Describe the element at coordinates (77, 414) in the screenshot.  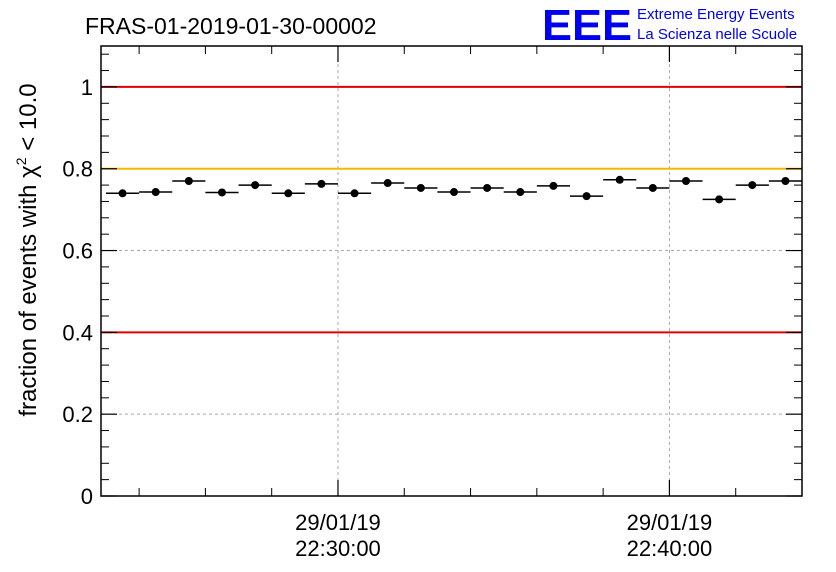
I see `y-tick-label: 0.2` at that location.